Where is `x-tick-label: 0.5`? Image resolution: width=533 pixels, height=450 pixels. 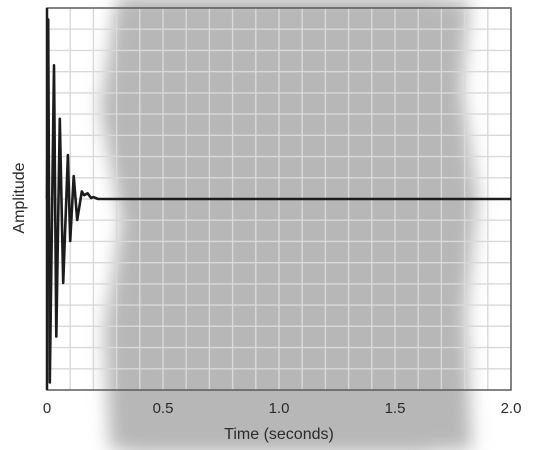 x-tick-label: 0.5 is located at coordinates (163, 408).